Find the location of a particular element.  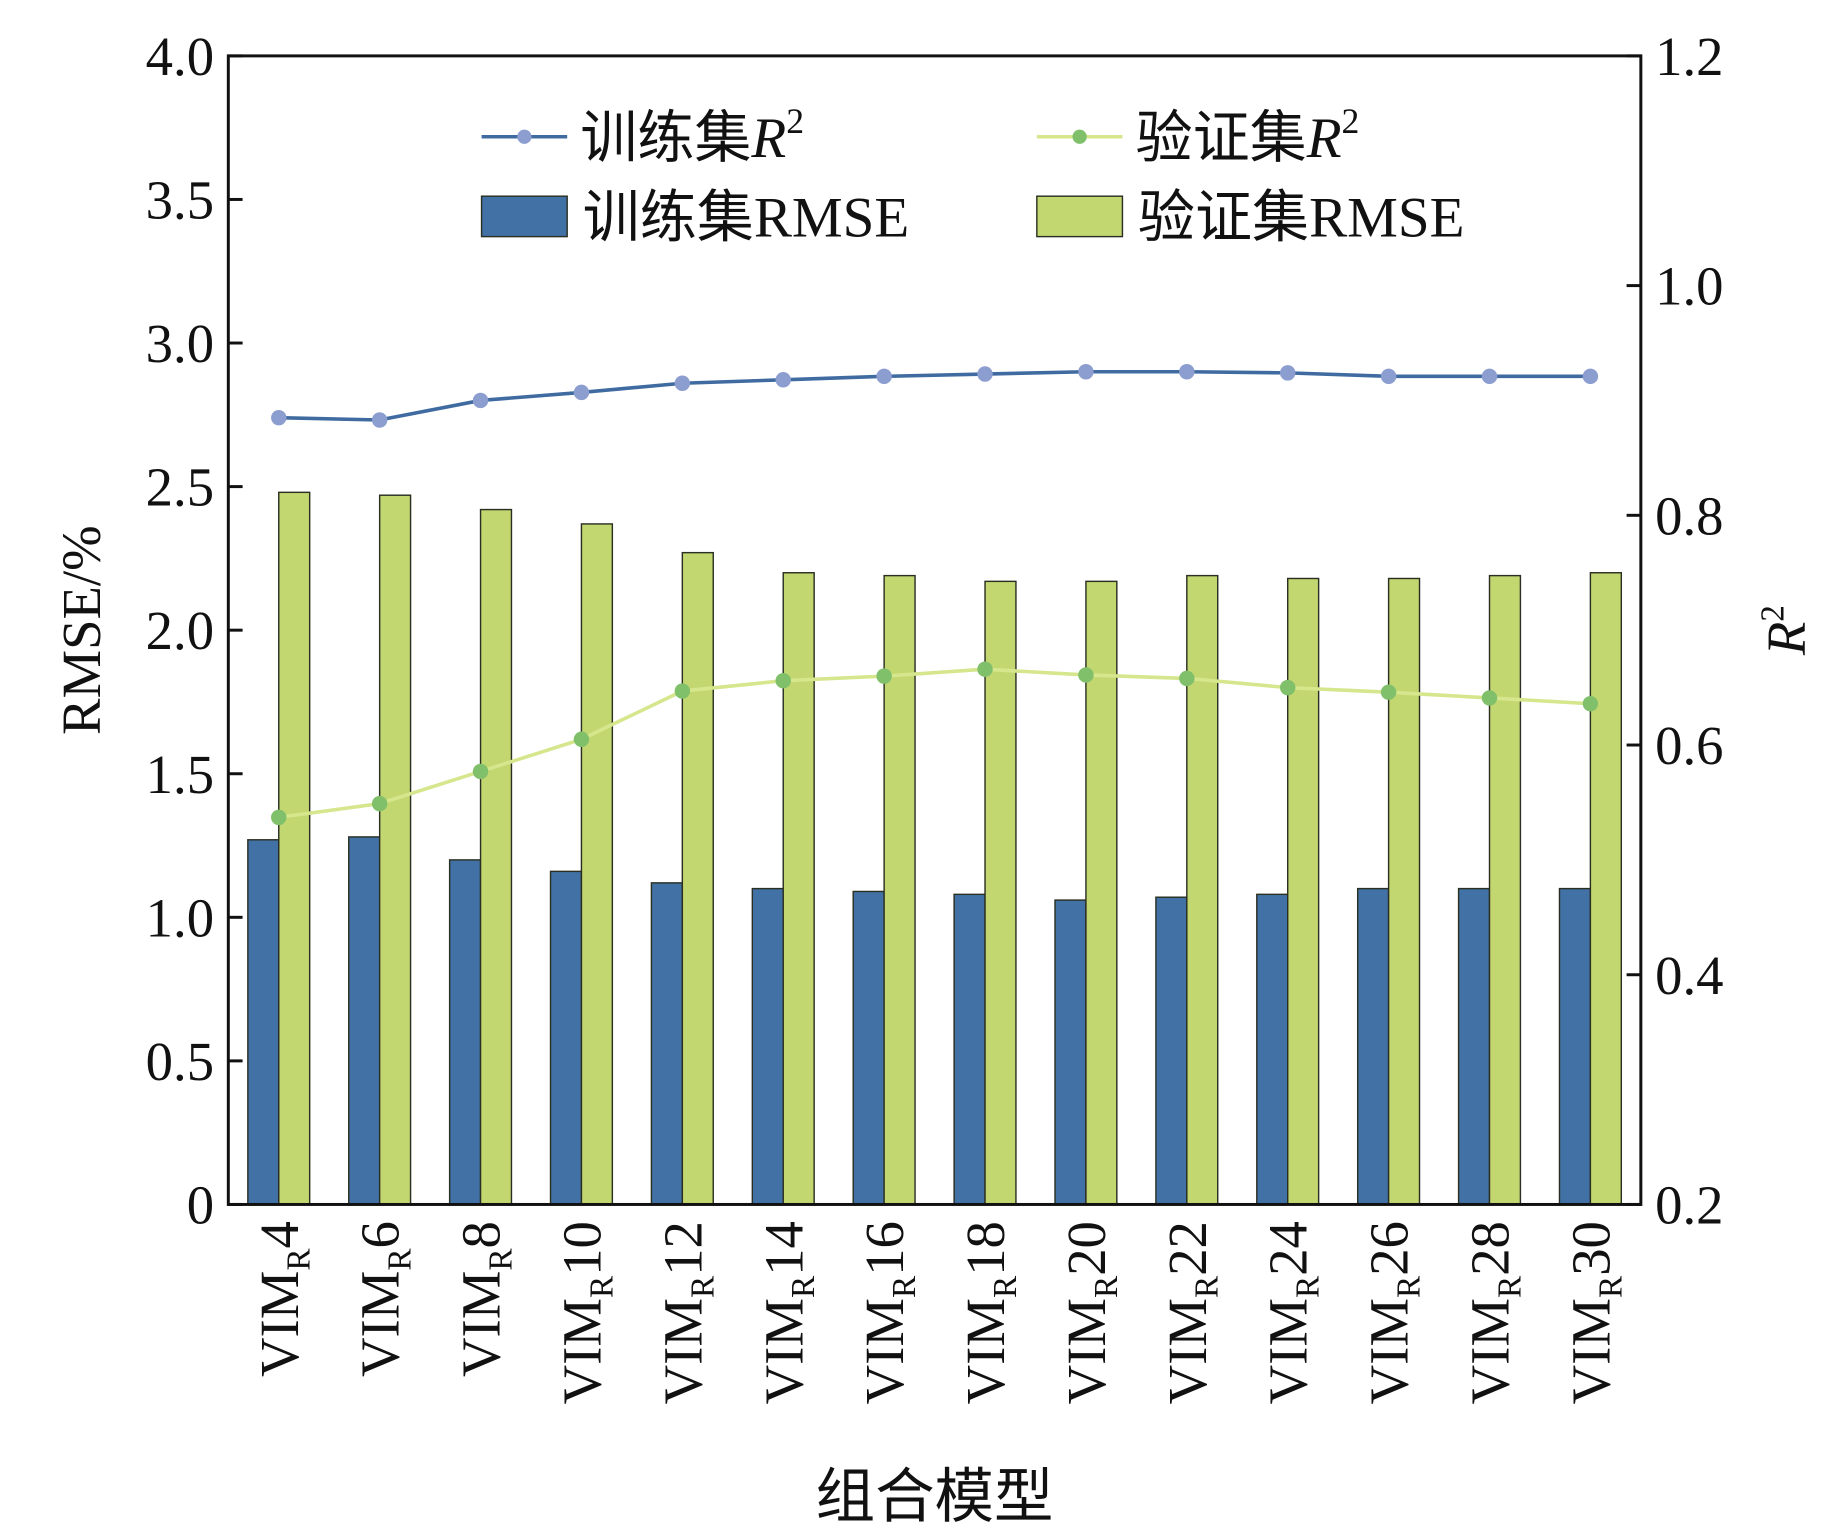

y-tick-label: 0 is located at coordinates (200, 1204).